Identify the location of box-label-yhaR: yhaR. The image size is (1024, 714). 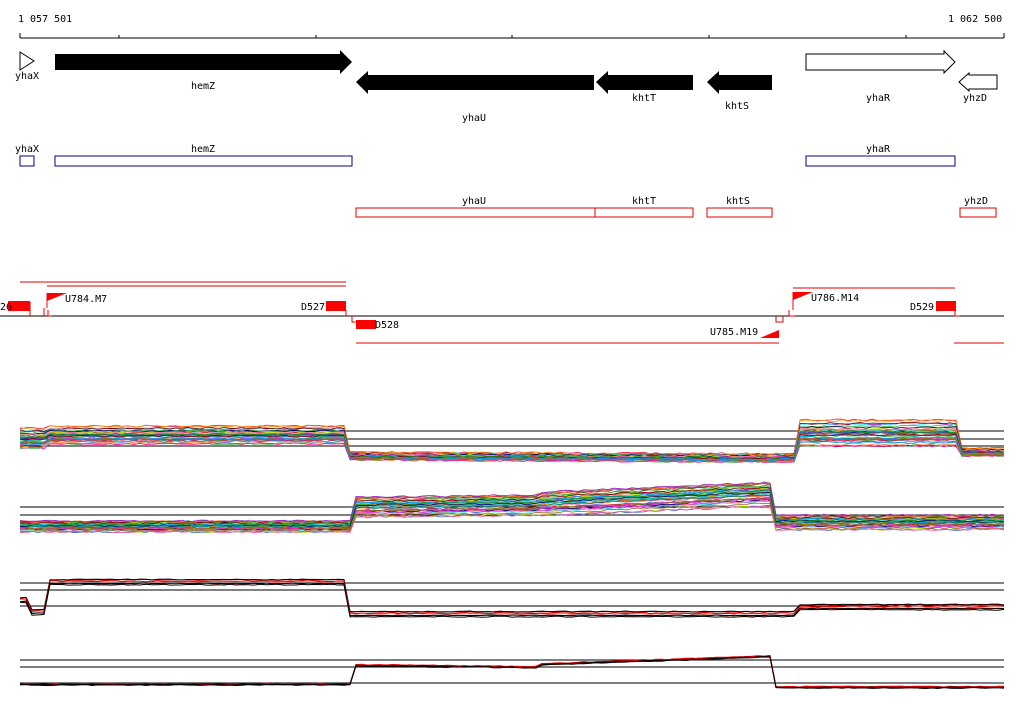
(878, 149).